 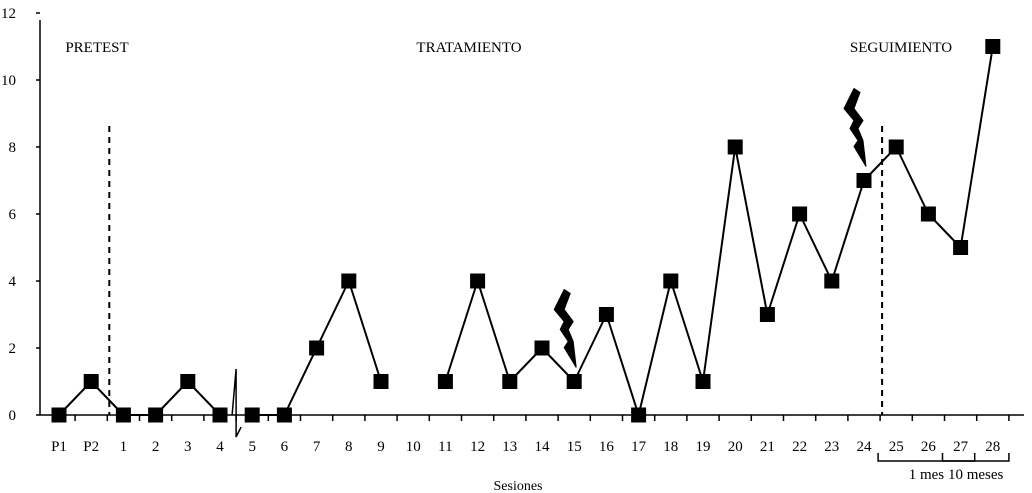 What do you see at coordinates (543, 447) in the screenshot?
I see `x-tick-label: 14` at bounding box center [543, 447].